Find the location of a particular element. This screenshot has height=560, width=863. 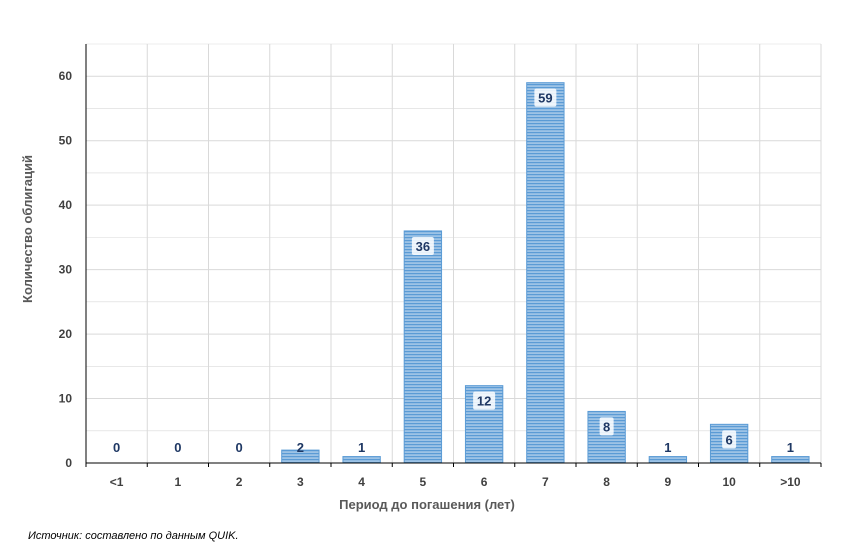

y-tick-labels: 0 10 20 30 40 50 60 is located at coordinates (66, 269).